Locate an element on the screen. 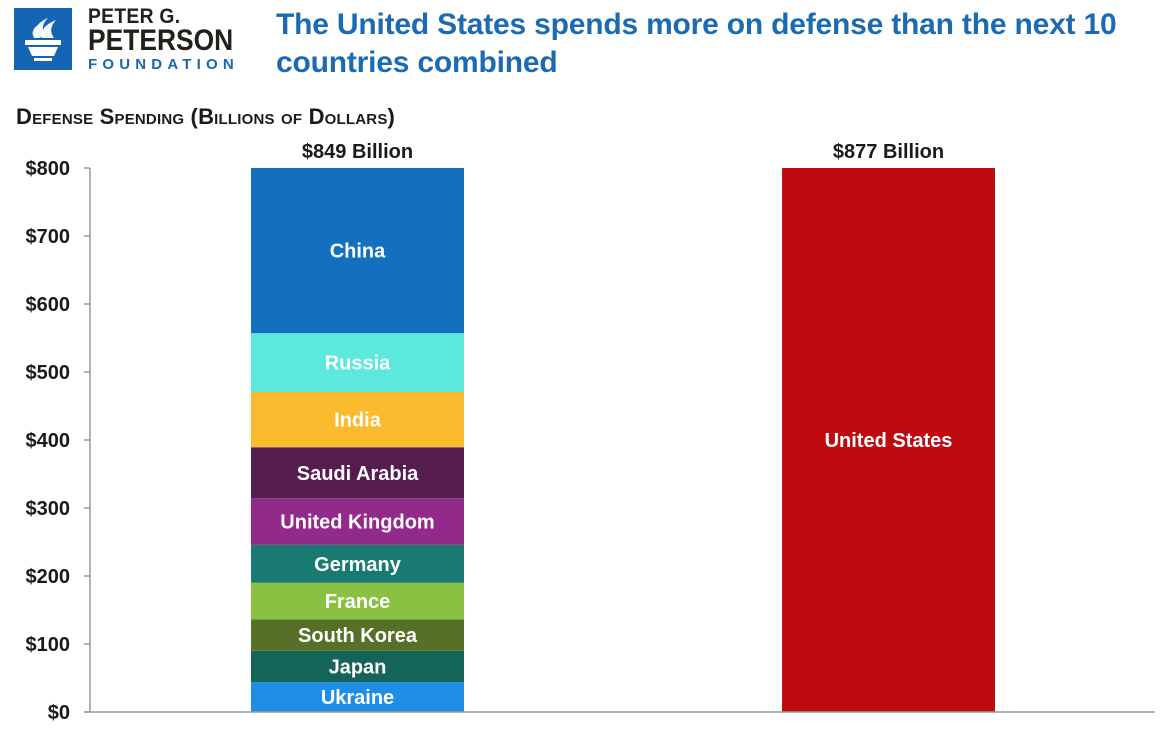 The image size is (1170, 730). y-tick-label: $500 is located at coordinates (48, 373).